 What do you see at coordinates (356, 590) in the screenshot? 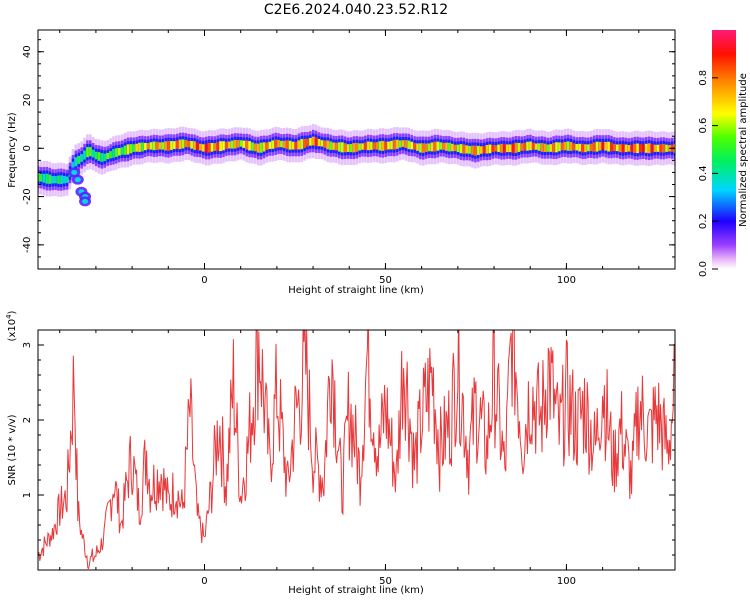
I see `snr-xlabel: Height of straight line (km)` at bounding box center [356, 590].